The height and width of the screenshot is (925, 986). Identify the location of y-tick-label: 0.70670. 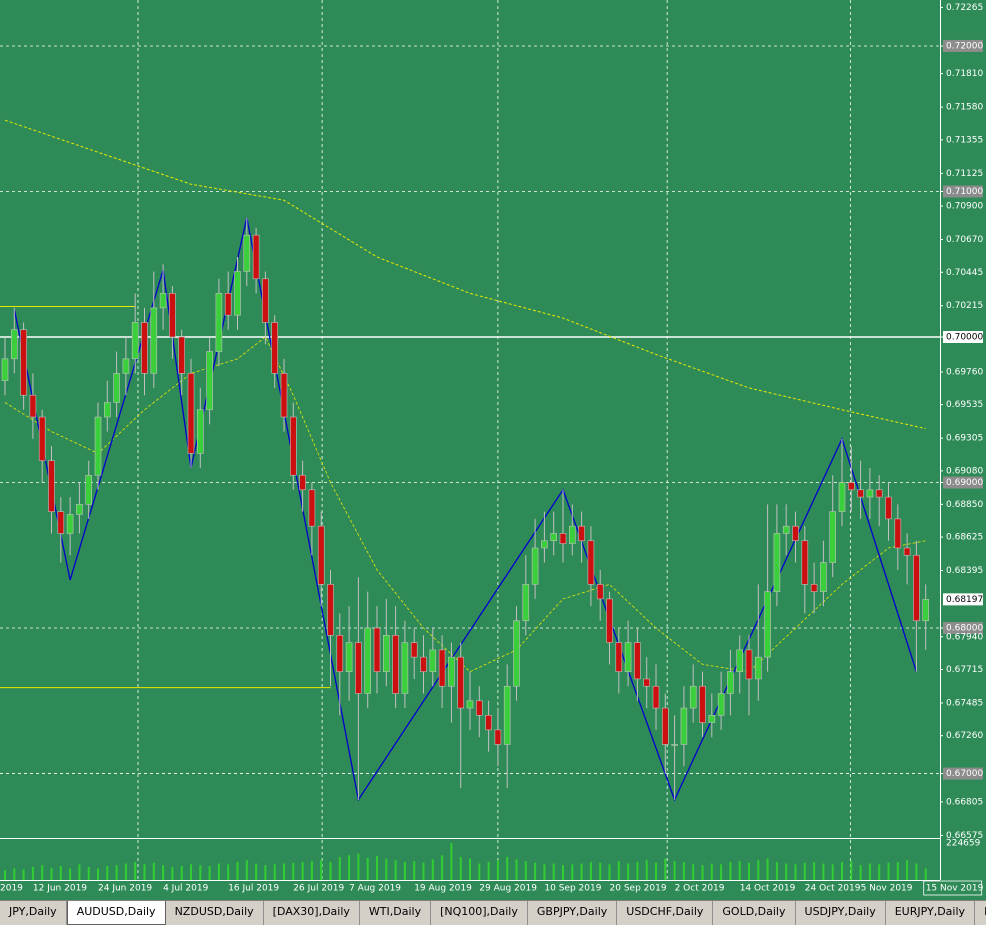
(964, 240).